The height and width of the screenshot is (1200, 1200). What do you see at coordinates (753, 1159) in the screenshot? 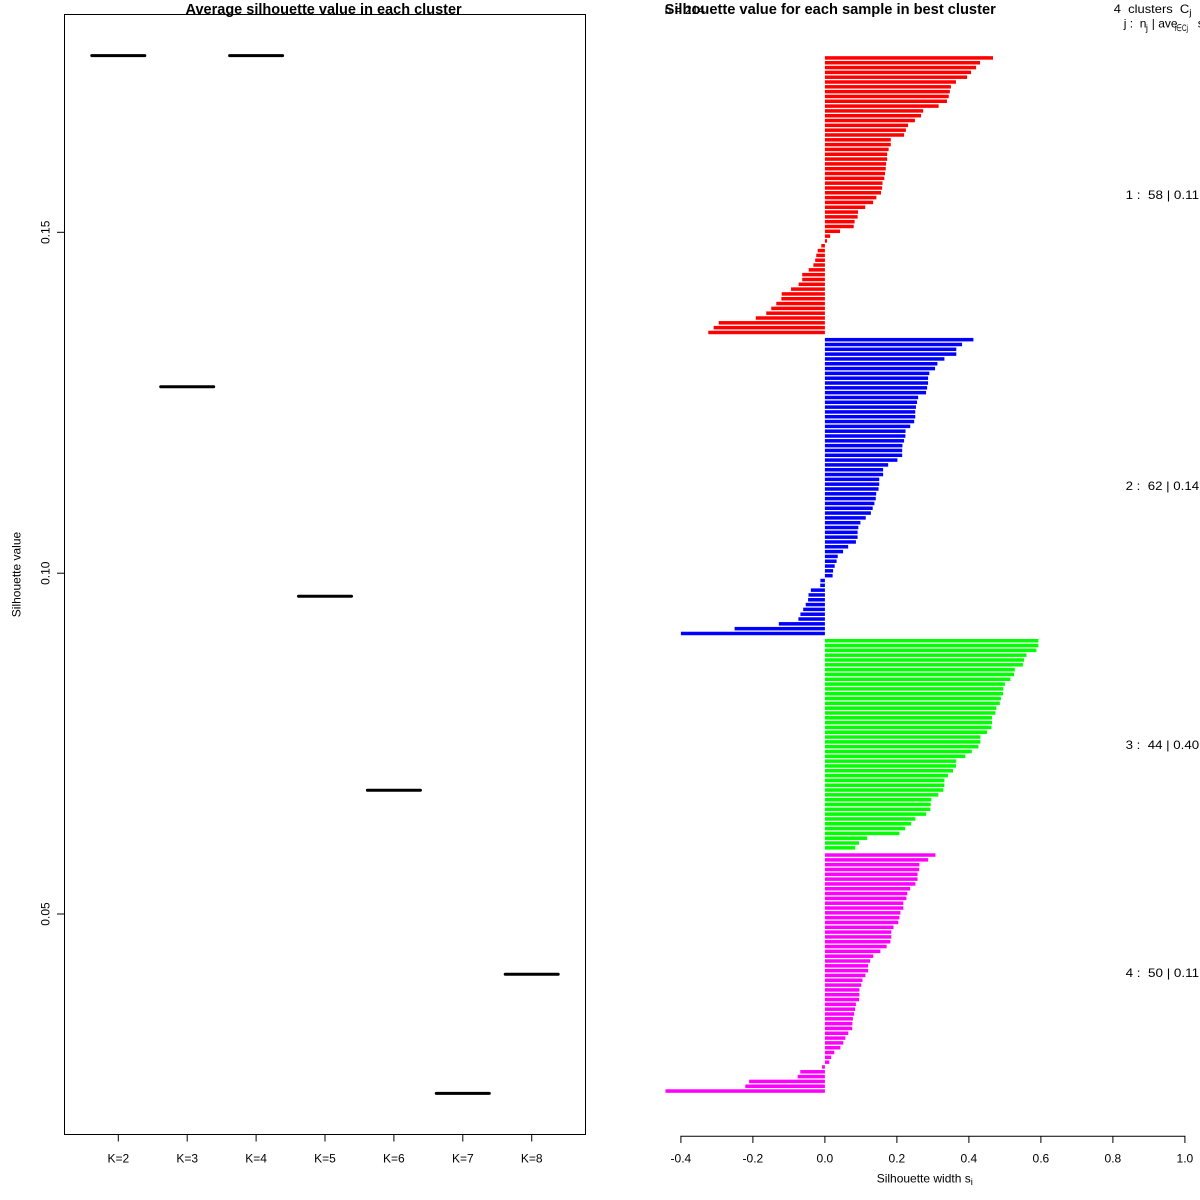
I see `svg-text: -0.2` at bounding box center [753, 1159].